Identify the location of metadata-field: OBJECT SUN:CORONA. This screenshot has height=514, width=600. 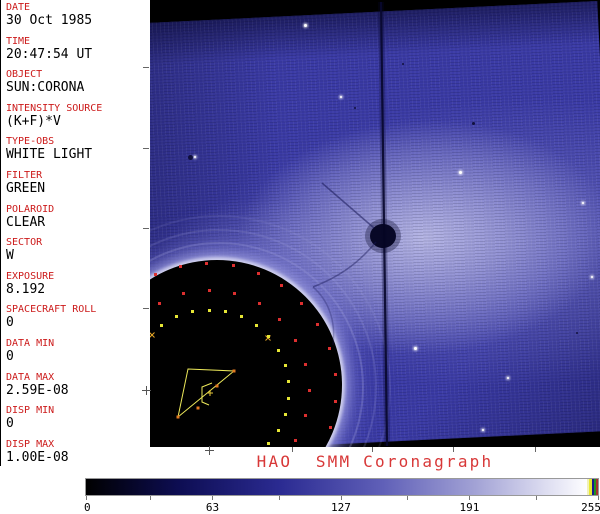
(77, 87).